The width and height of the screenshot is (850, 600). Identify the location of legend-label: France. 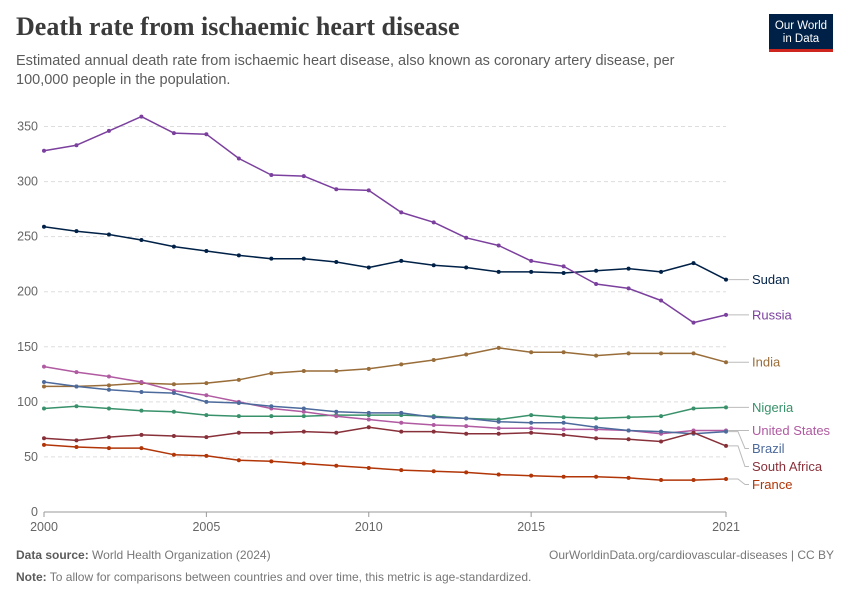
(772, 484).